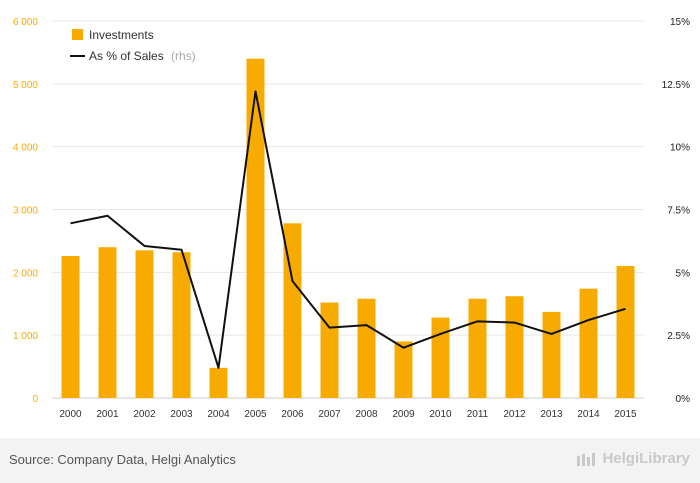 The image size is (700, 483). I want to click on right-tick-label: 15%, so click(680, 22).